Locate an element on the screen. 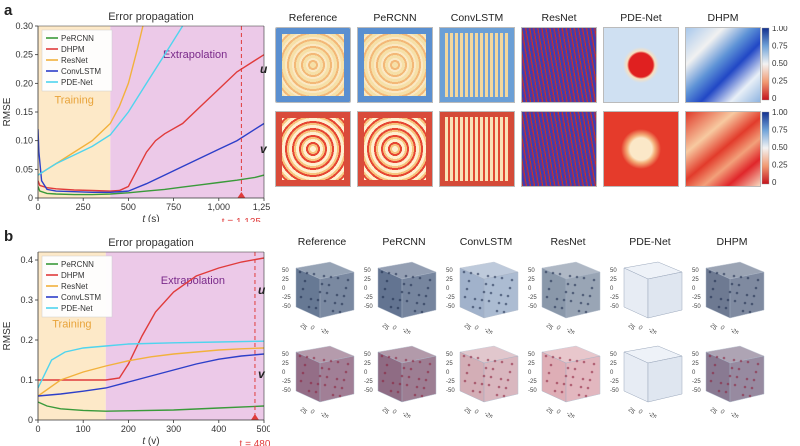 This screenshot has width=800, height=446. y-tick-label: 0.15 is located at coordinates (24, 112).